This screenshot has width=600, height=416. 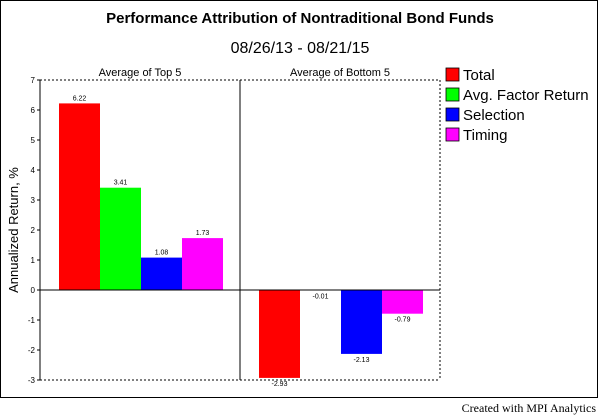 I want to click on panel-title: Average of Bottom 5, so click(x=340, y=73).